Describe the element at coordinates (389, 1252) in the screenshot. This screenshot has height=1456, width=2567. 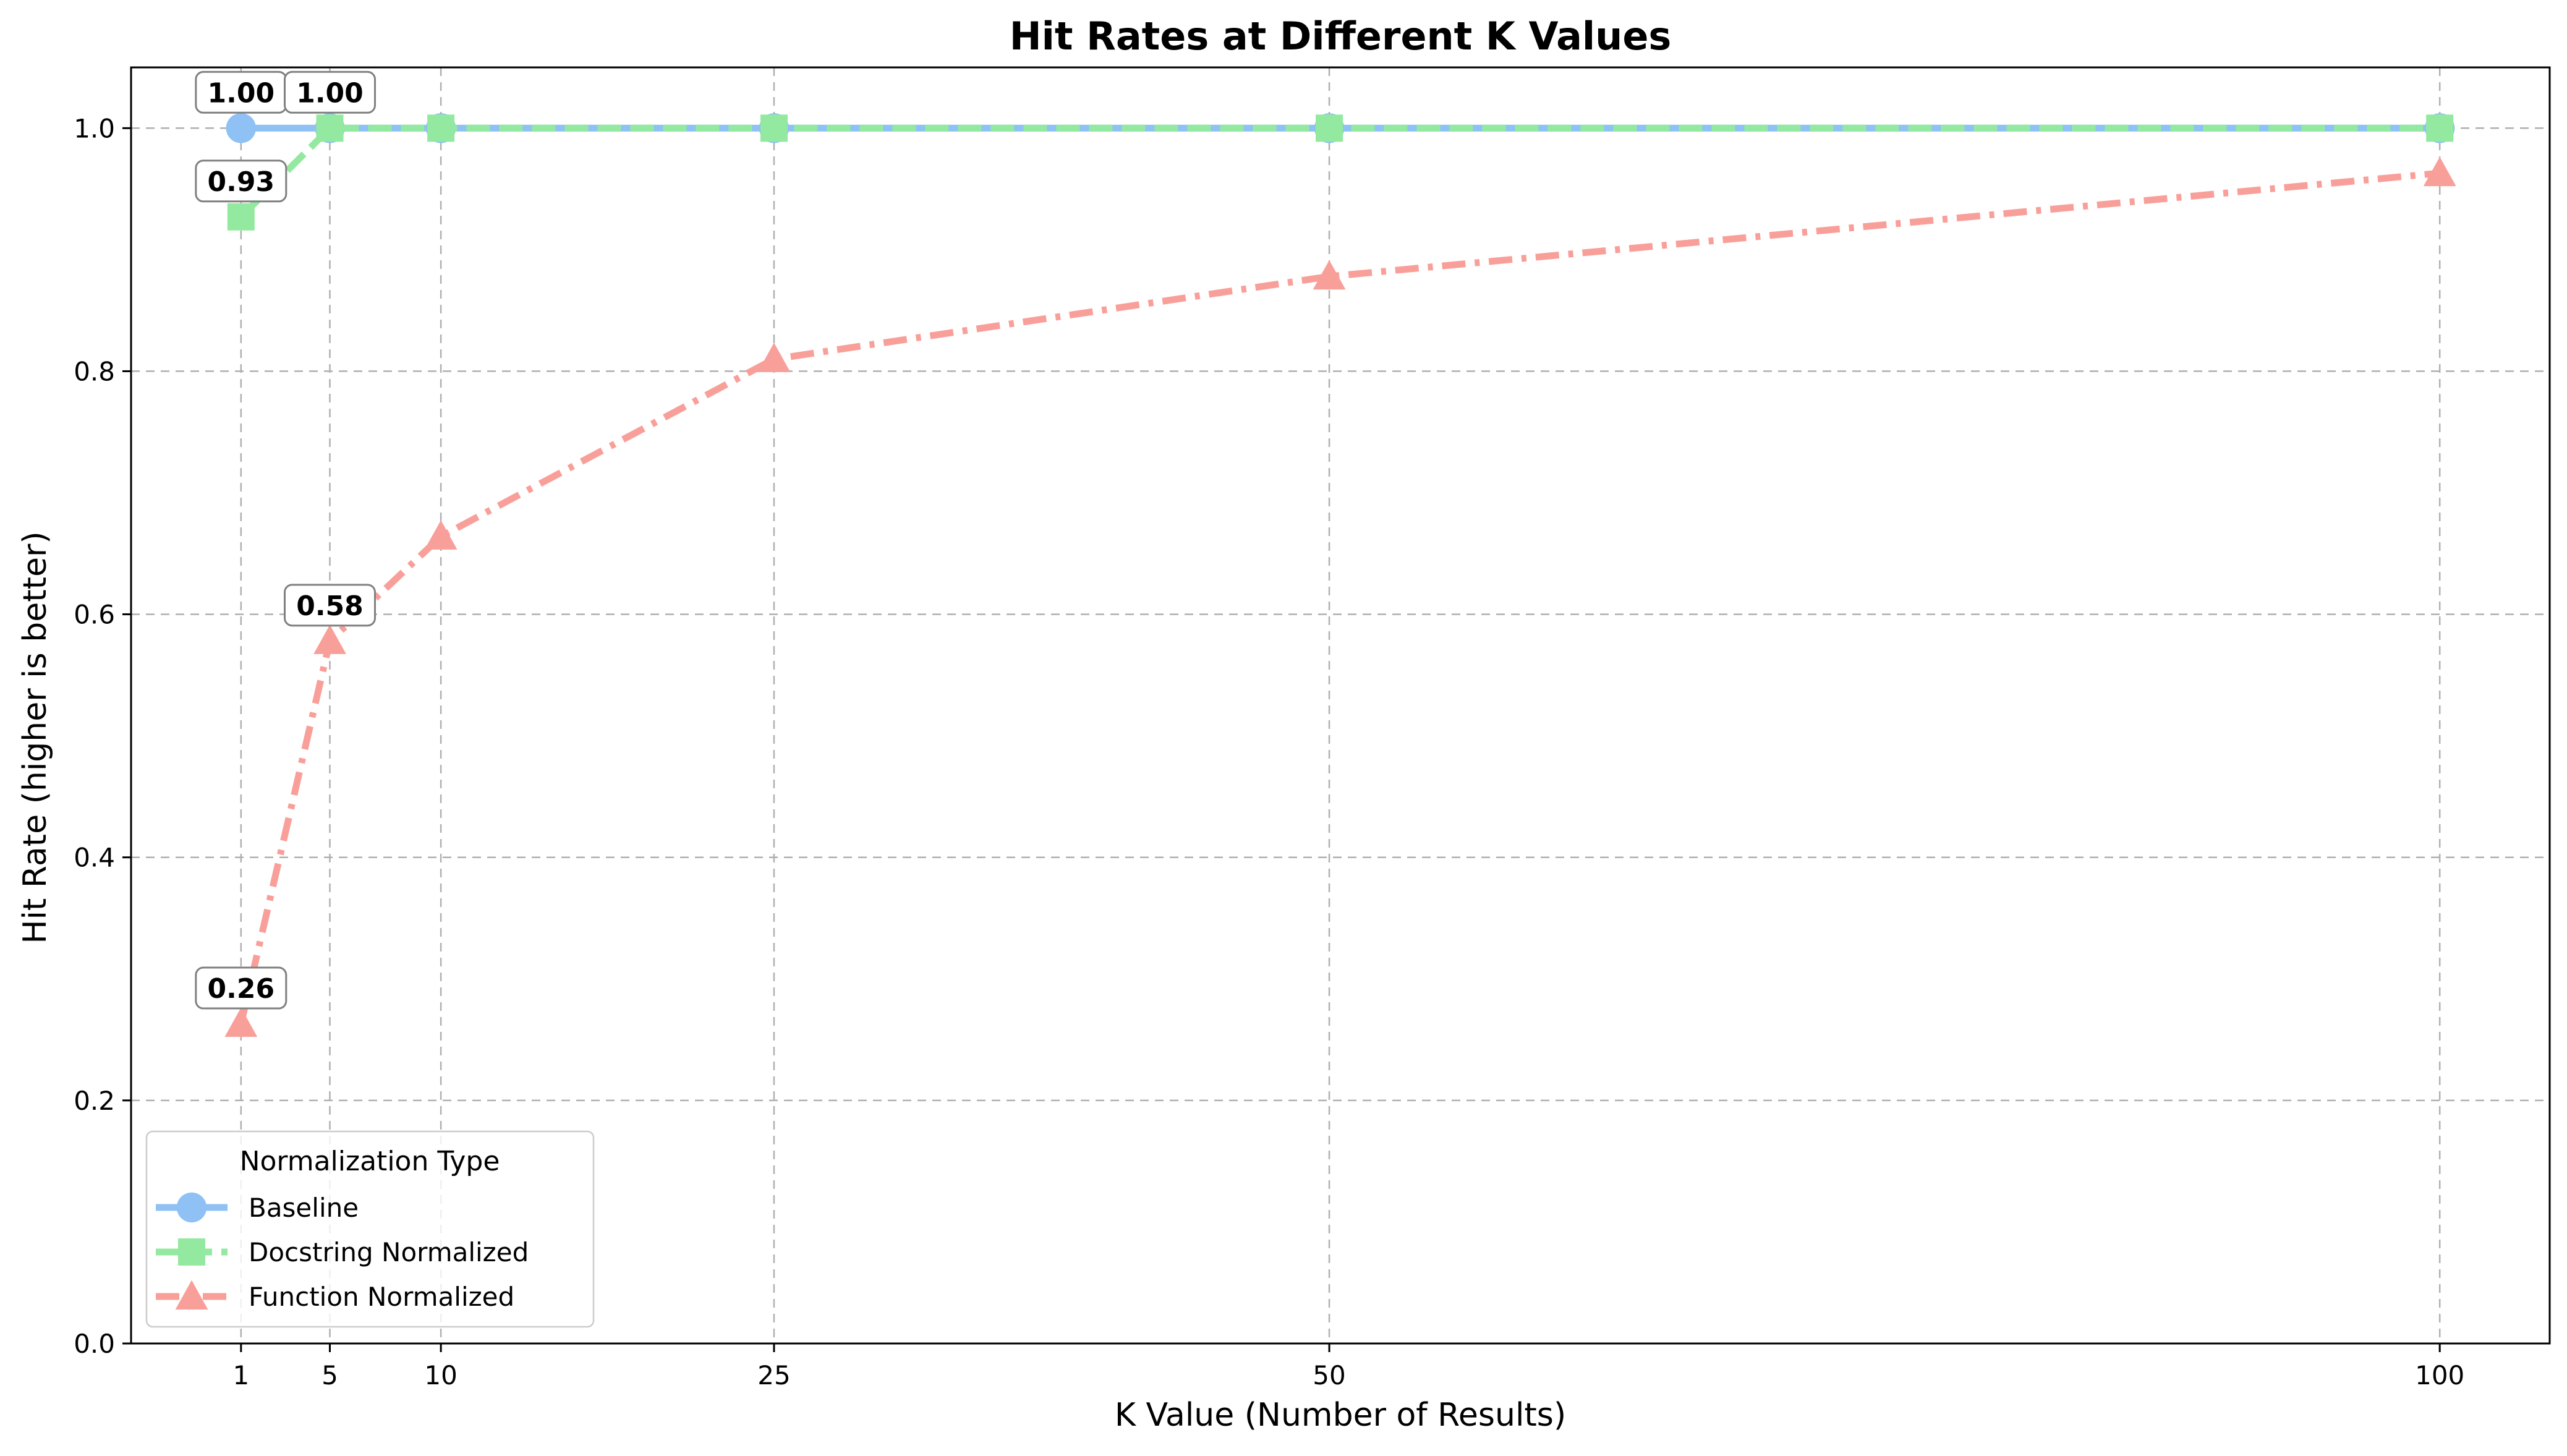
I see `legend-label: Docstring Normalized` at that location.